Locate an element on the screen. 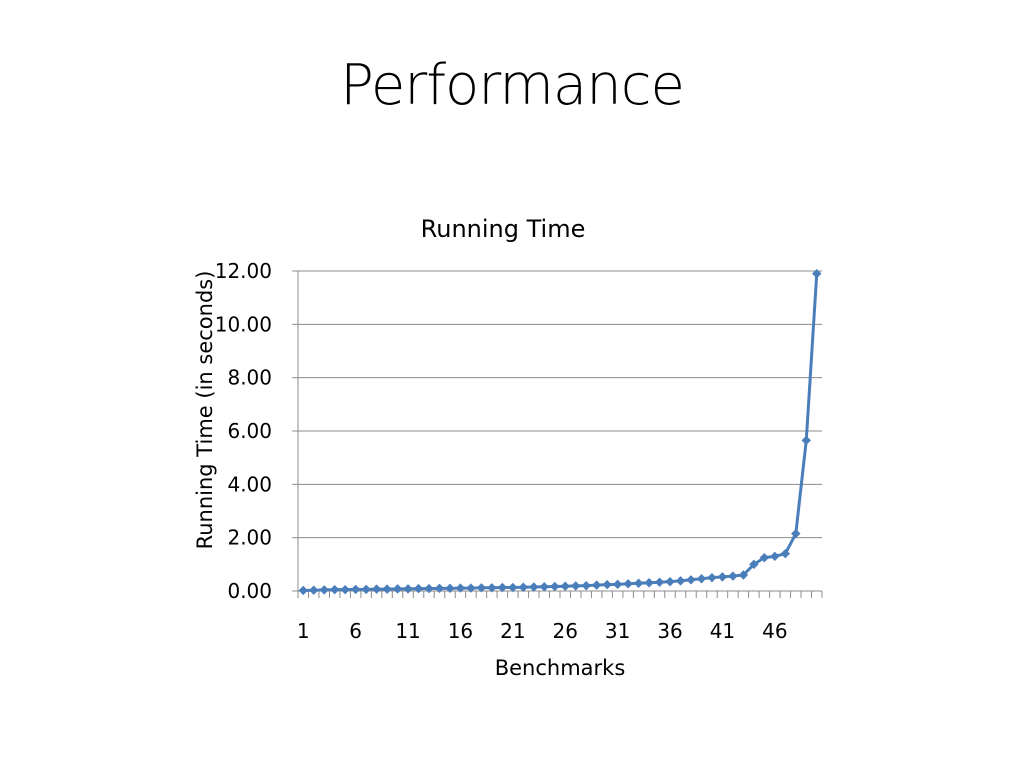 The width and height of the screenshot is (1024, 768). y-tick-label: 4.00 is located at coordinates (249, 484).